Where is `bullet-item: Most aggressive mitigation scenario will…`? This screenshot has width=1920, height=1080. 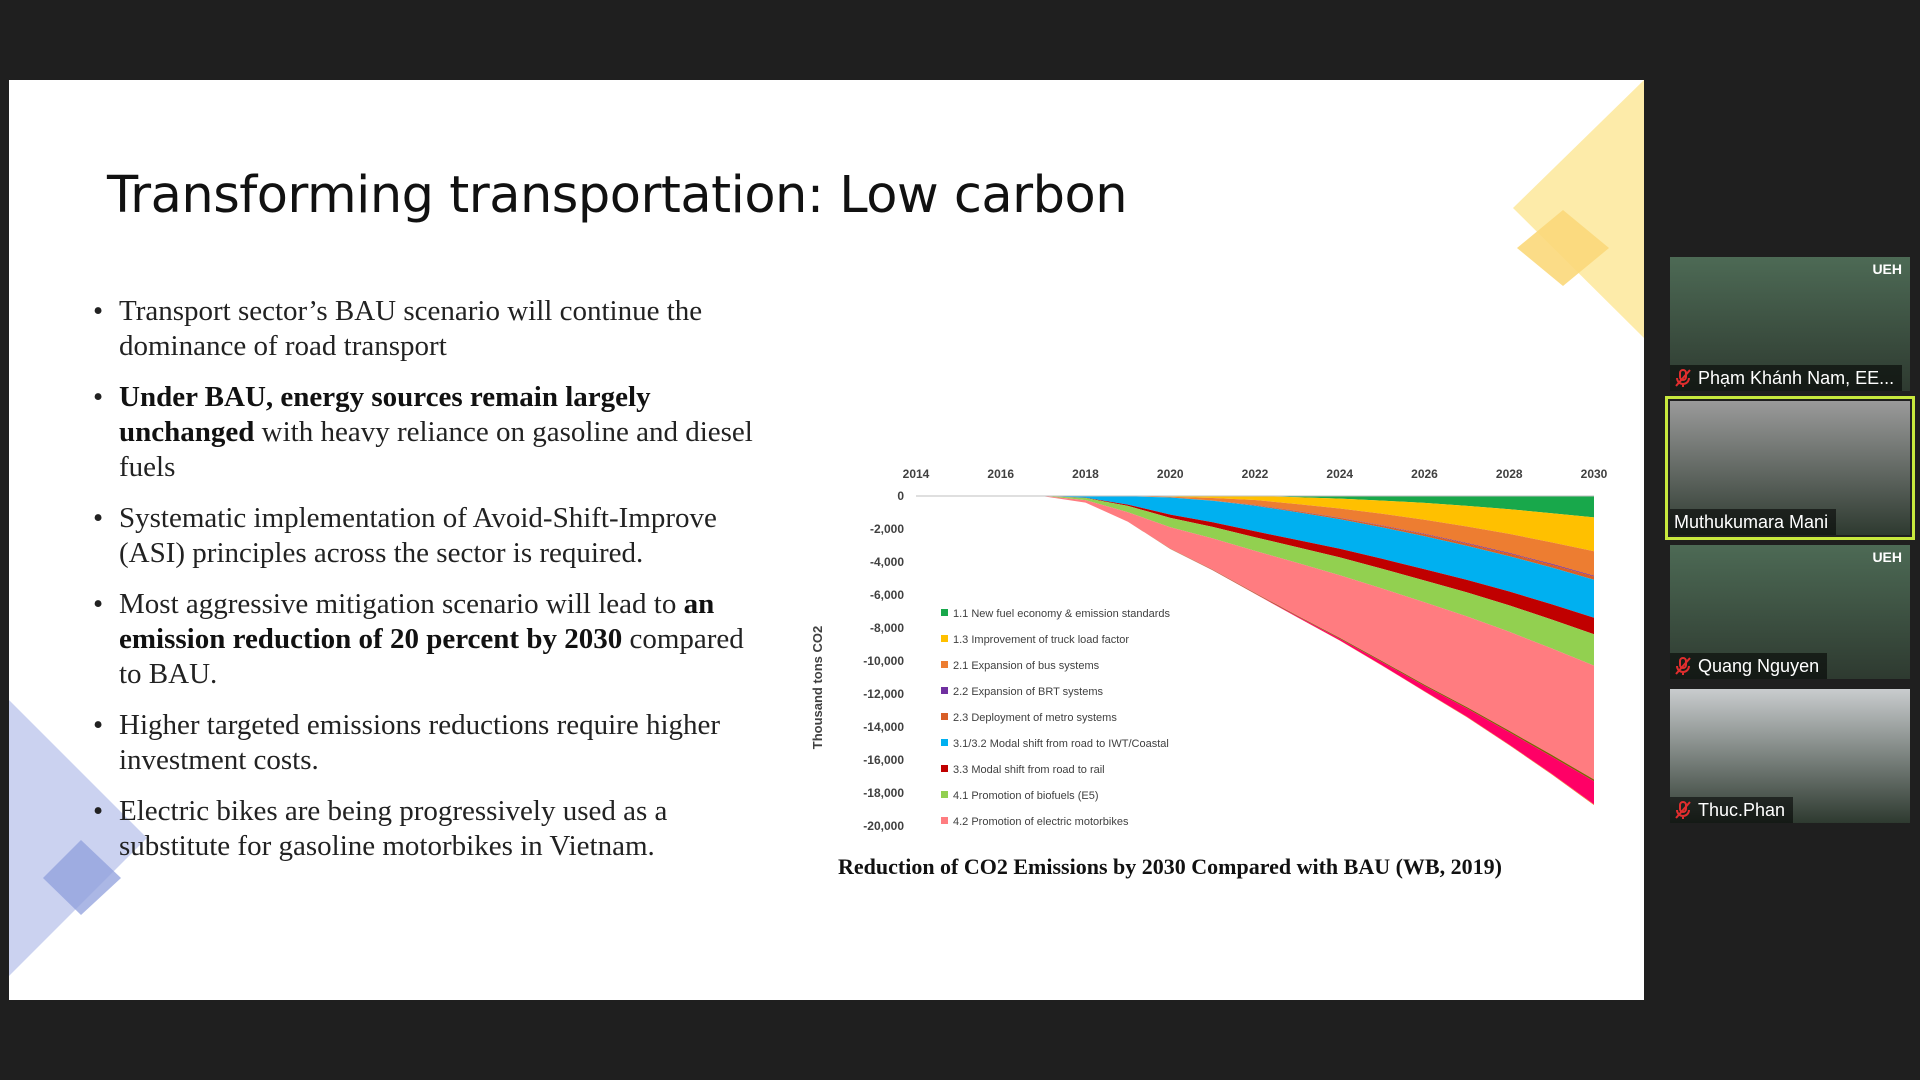 bullet-item: Most aggressive mitigation scenario will… is located at coordinates (429, 639).